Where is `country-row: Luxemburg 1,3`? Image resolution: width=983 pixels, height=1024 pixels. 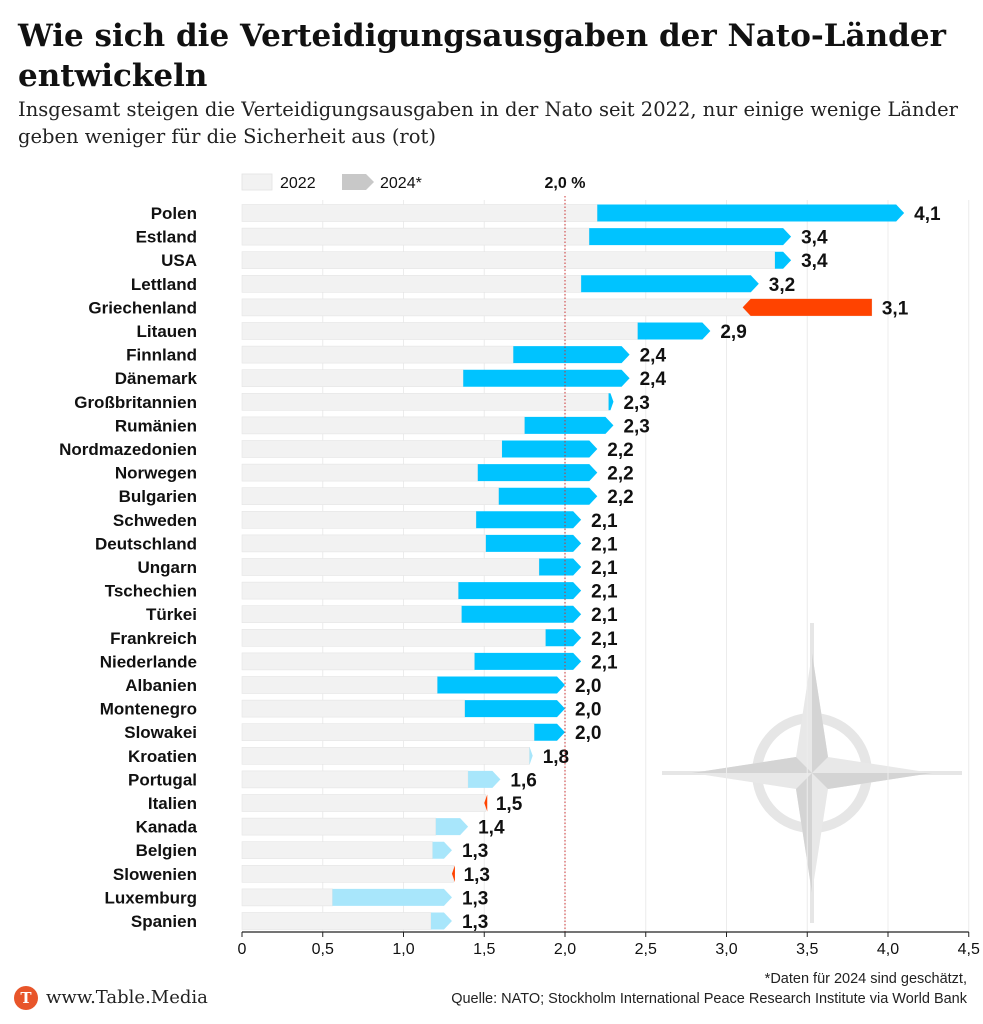
country-row: Luxemburg 1,3 is located at coordinates (296, 898).